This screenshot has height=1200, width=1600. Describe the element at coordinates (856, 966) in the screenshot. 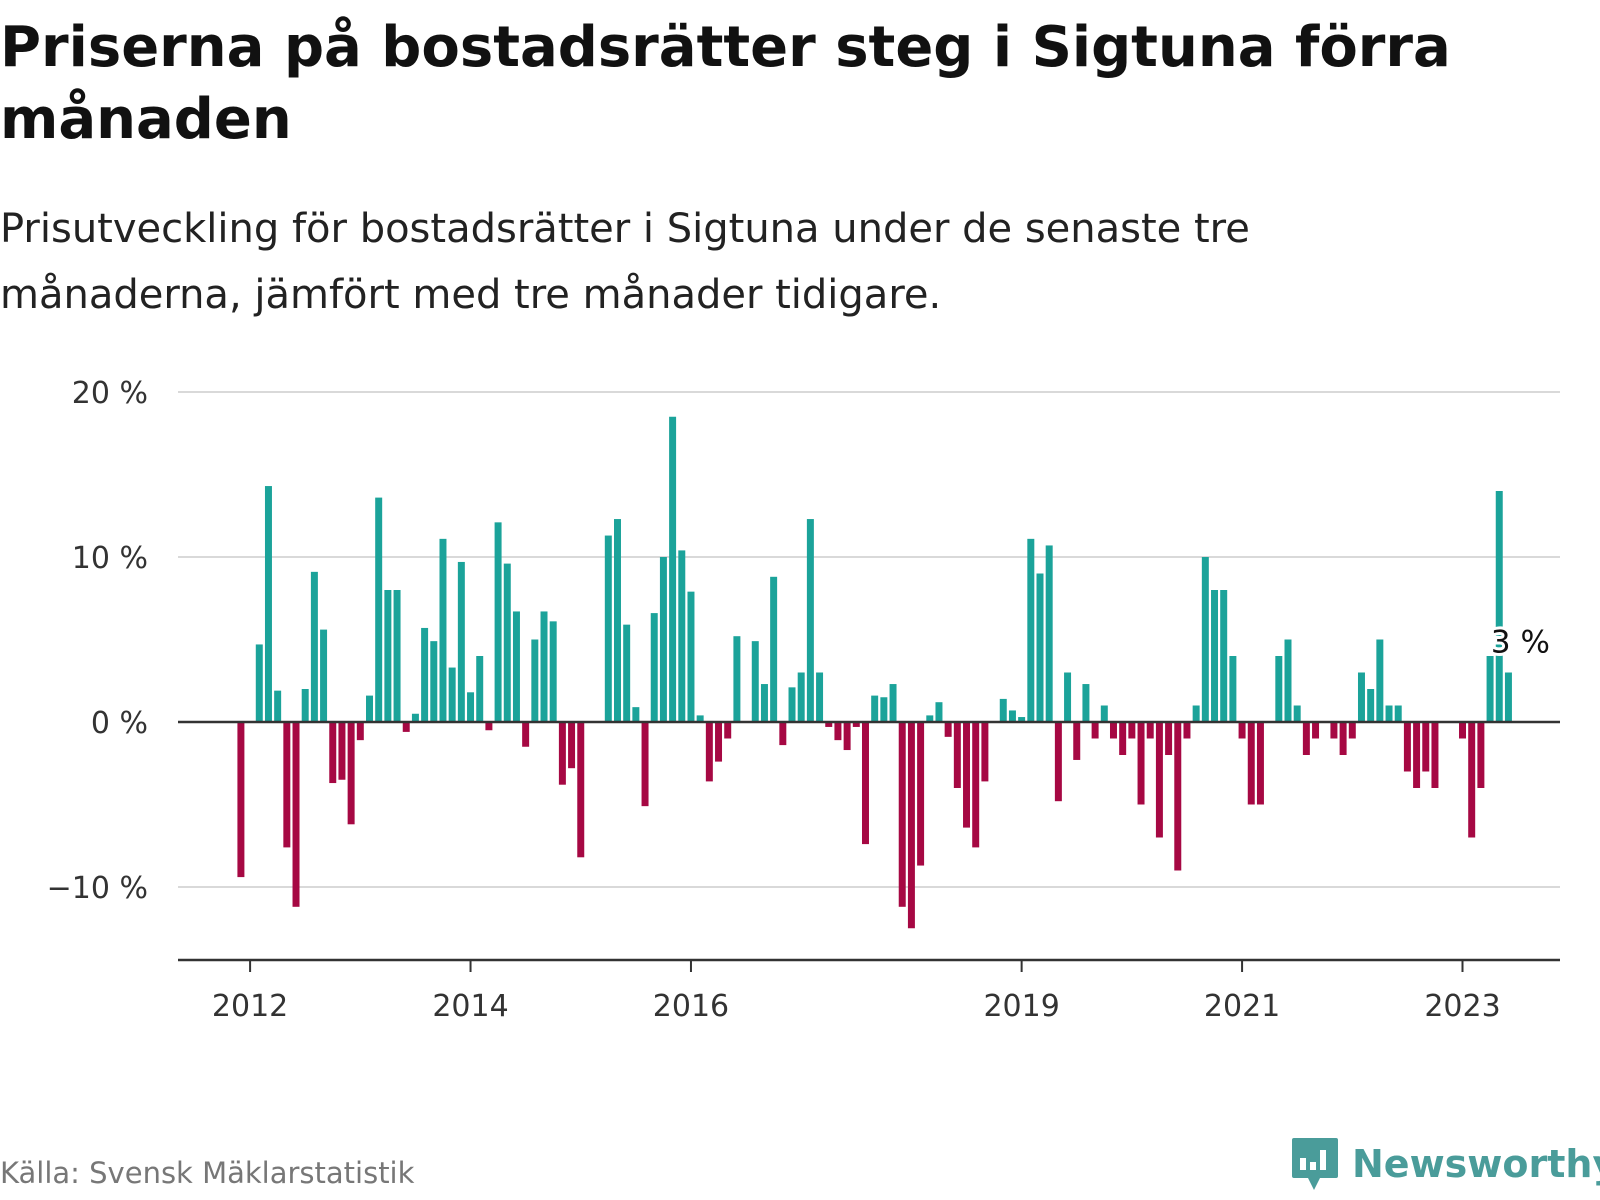

I see `x-axis-ticks` at that location.